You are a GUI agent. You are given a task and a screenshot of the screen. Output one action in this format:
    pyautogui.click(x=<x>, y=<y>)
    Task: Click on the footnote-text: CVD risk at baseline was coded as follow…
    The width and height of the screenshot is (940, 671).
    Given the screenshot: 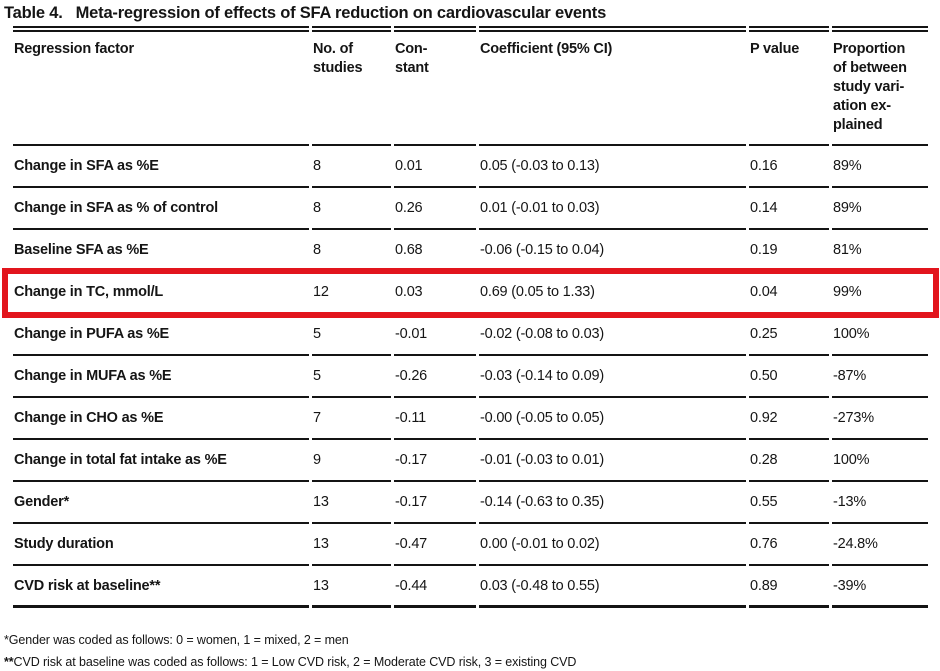 What is the action you would take?
    pyautogui.click(x=295, y=662)
    